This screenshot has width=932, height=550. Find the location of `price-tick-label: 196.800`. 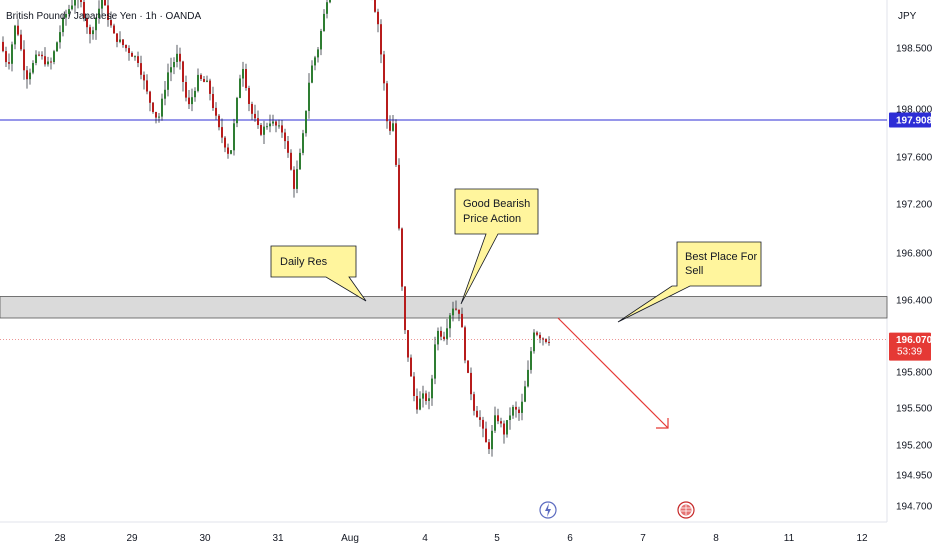

price-tick-label: 196.800 is located at coordinates (914, 254).